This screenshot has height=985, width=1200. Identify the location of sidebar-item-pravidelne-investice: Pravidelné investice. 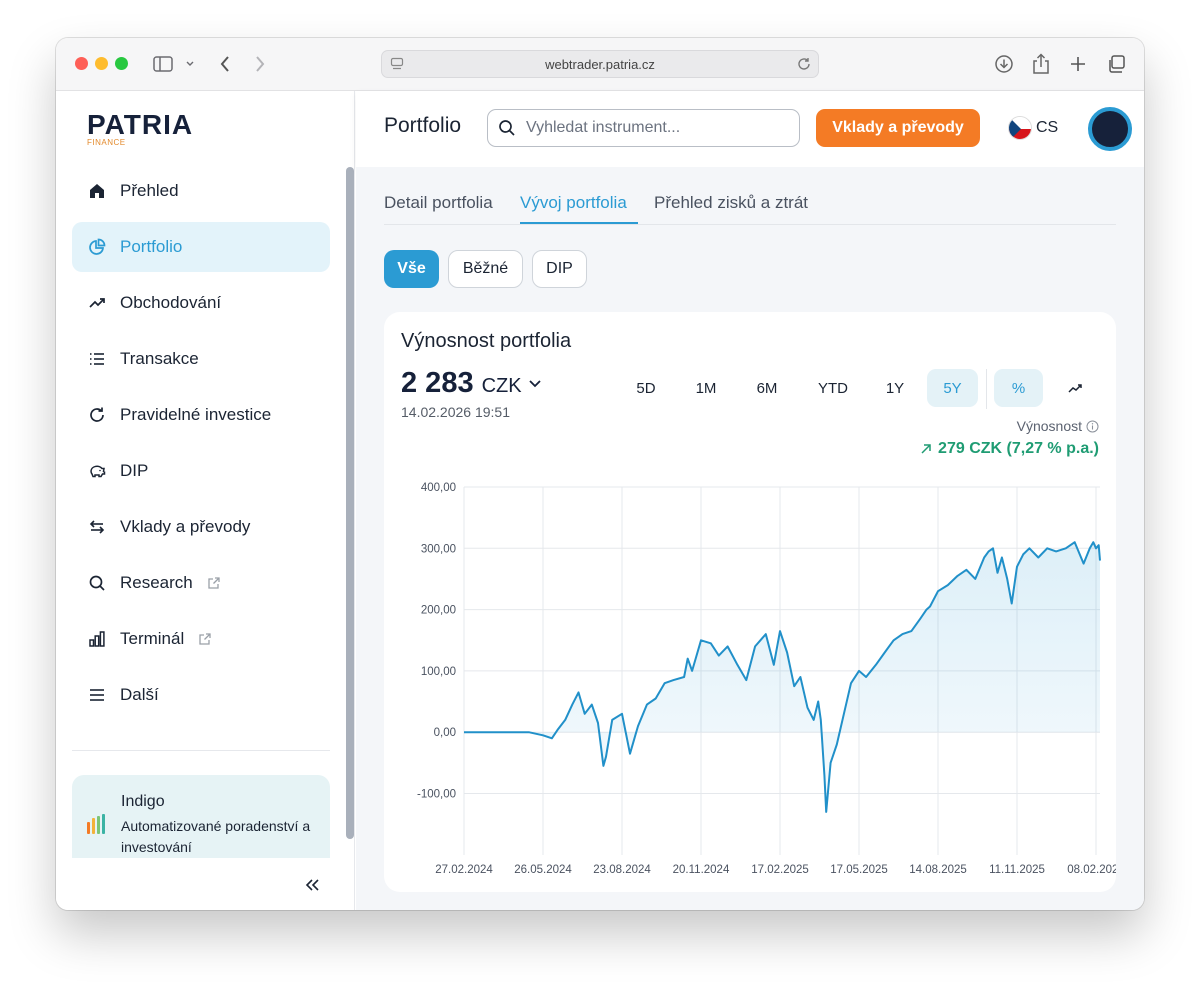
(201, 415).